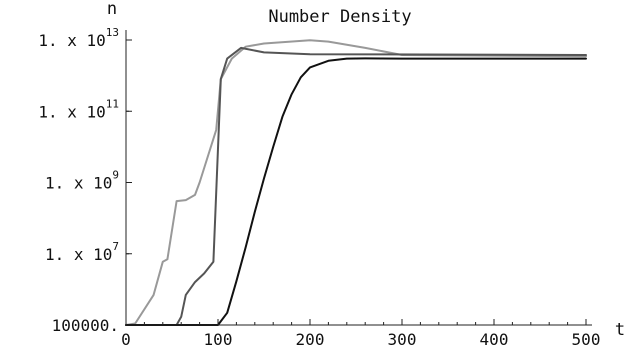 This screenshot has height=360, width=642. What do you see at coordinates (402, 339) in the screenshot?
I see `x-tick-label: 300` at bounding box center [402, 339].